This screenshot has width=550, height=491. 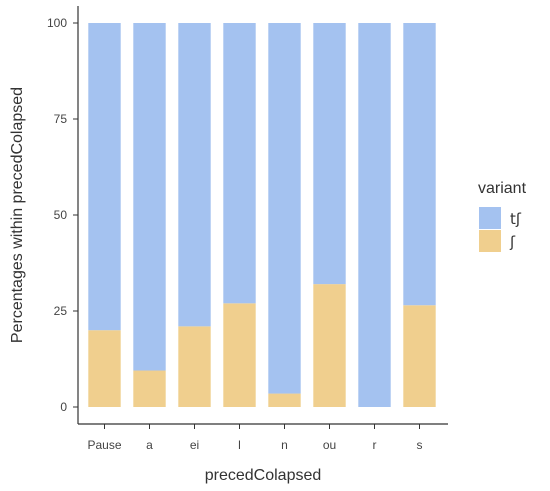 What do you see at coordinates (194, 445) in the screenshot?
I see `x-tick-label-ei: ei` at bounding box center [194, 445].